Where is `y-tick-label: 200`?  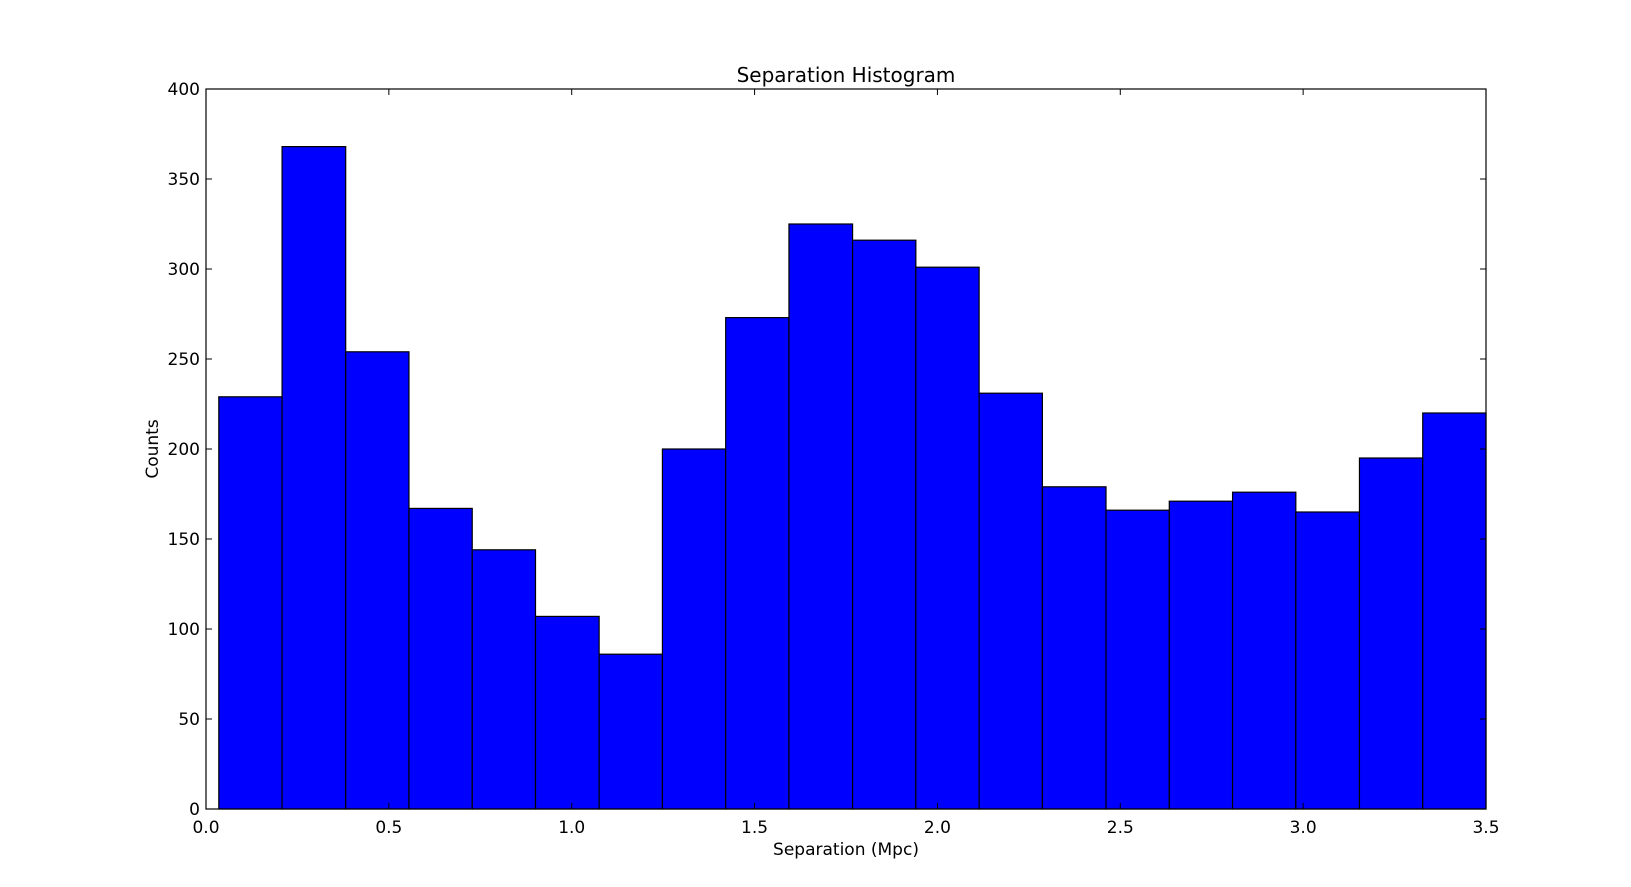
y-tick-label: 200 is located at coordinates (184, 450).